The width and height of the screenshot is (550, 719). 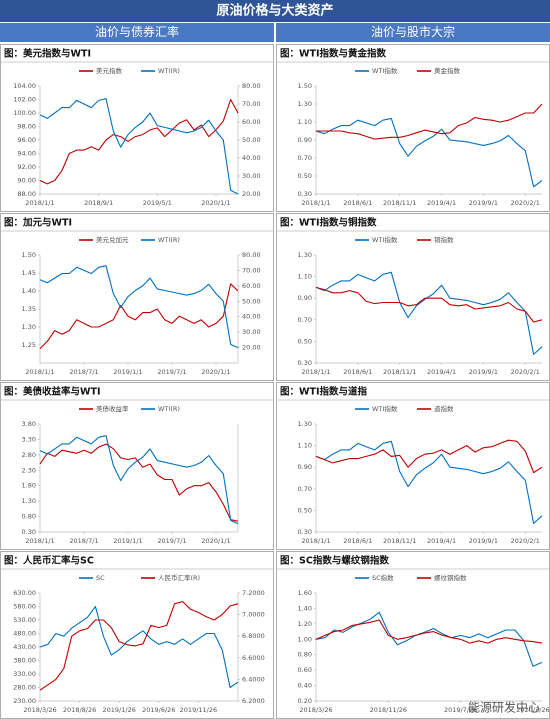 What do you see at coordinates (169, 240) in the screenshot?
I see `legend-label: WTI(R)` at bounding box center [169, 240].